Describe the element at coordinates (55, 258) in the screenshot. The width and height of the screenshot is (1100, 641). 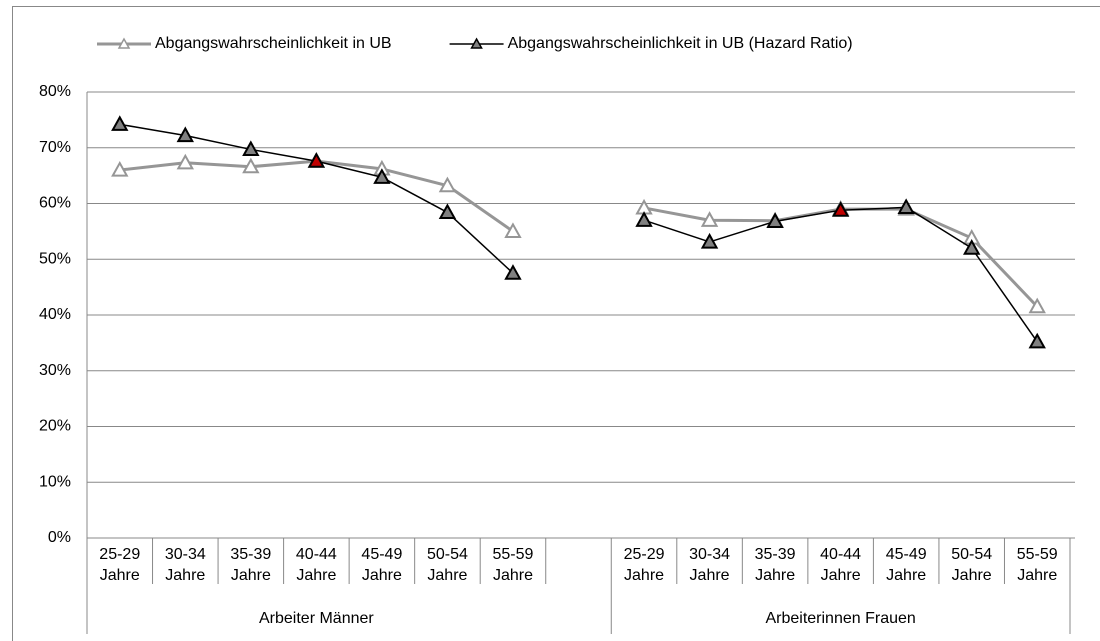
I see `y-tick-label: 50%` at that location.